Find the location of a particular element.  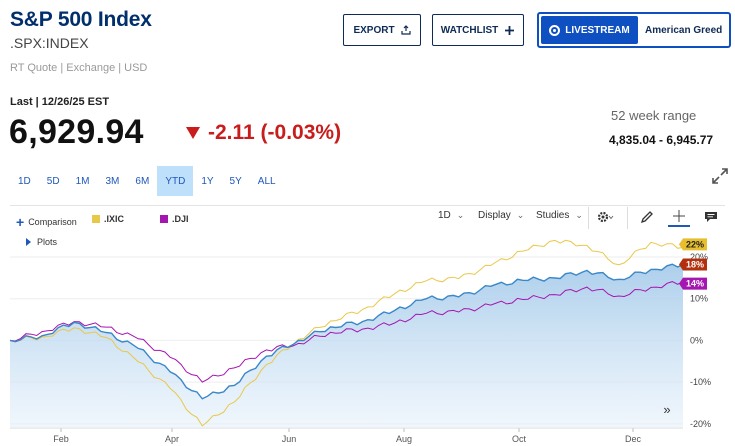

draw-button is located at coordinates (647, 217).